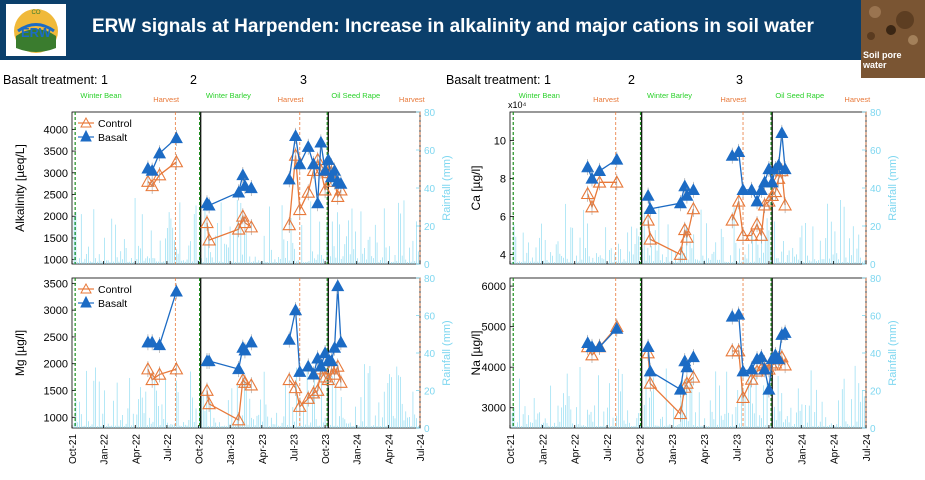  What do you see at coordinates (543, 449) in the screenshot?
I see `x-tick-label: Jan-22` at bounding box center [543, 449].